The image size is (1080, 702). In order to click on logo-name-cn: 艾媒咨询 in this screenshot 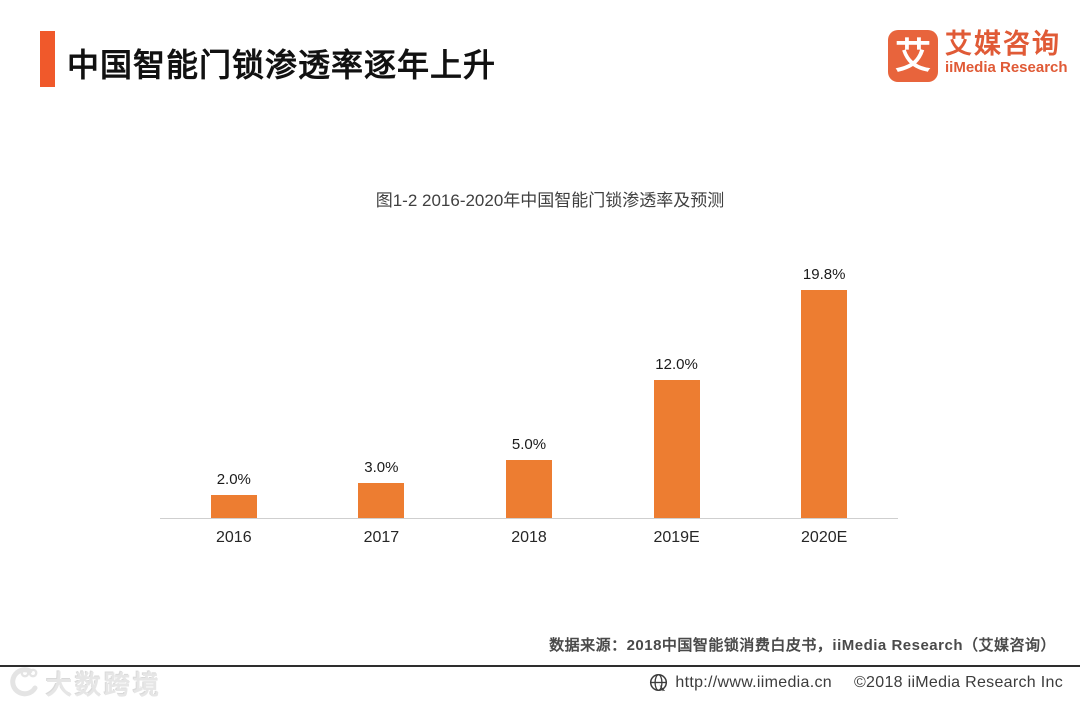, I will do `click(1003, 44)`.